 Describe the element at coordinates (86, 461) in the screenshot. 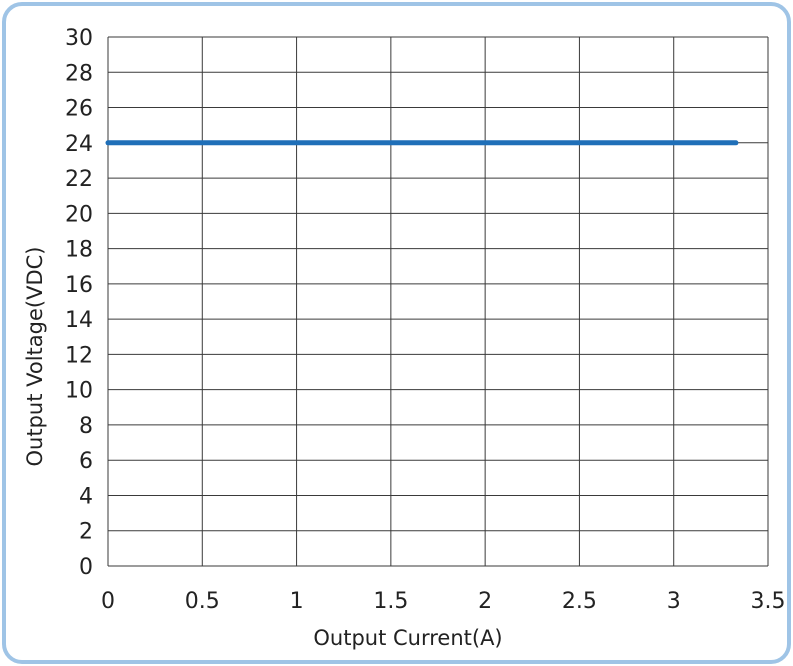

I see `y-tick-label: 6` at that location.